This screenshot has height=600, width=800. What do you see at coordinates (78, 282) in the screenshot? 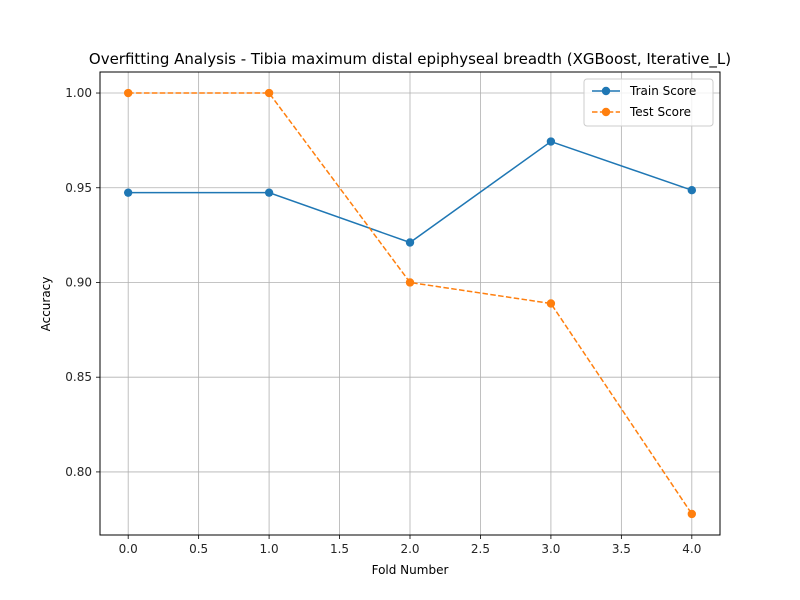
I see `y-tick-label: 0.90` at bounding box center [78, 282].